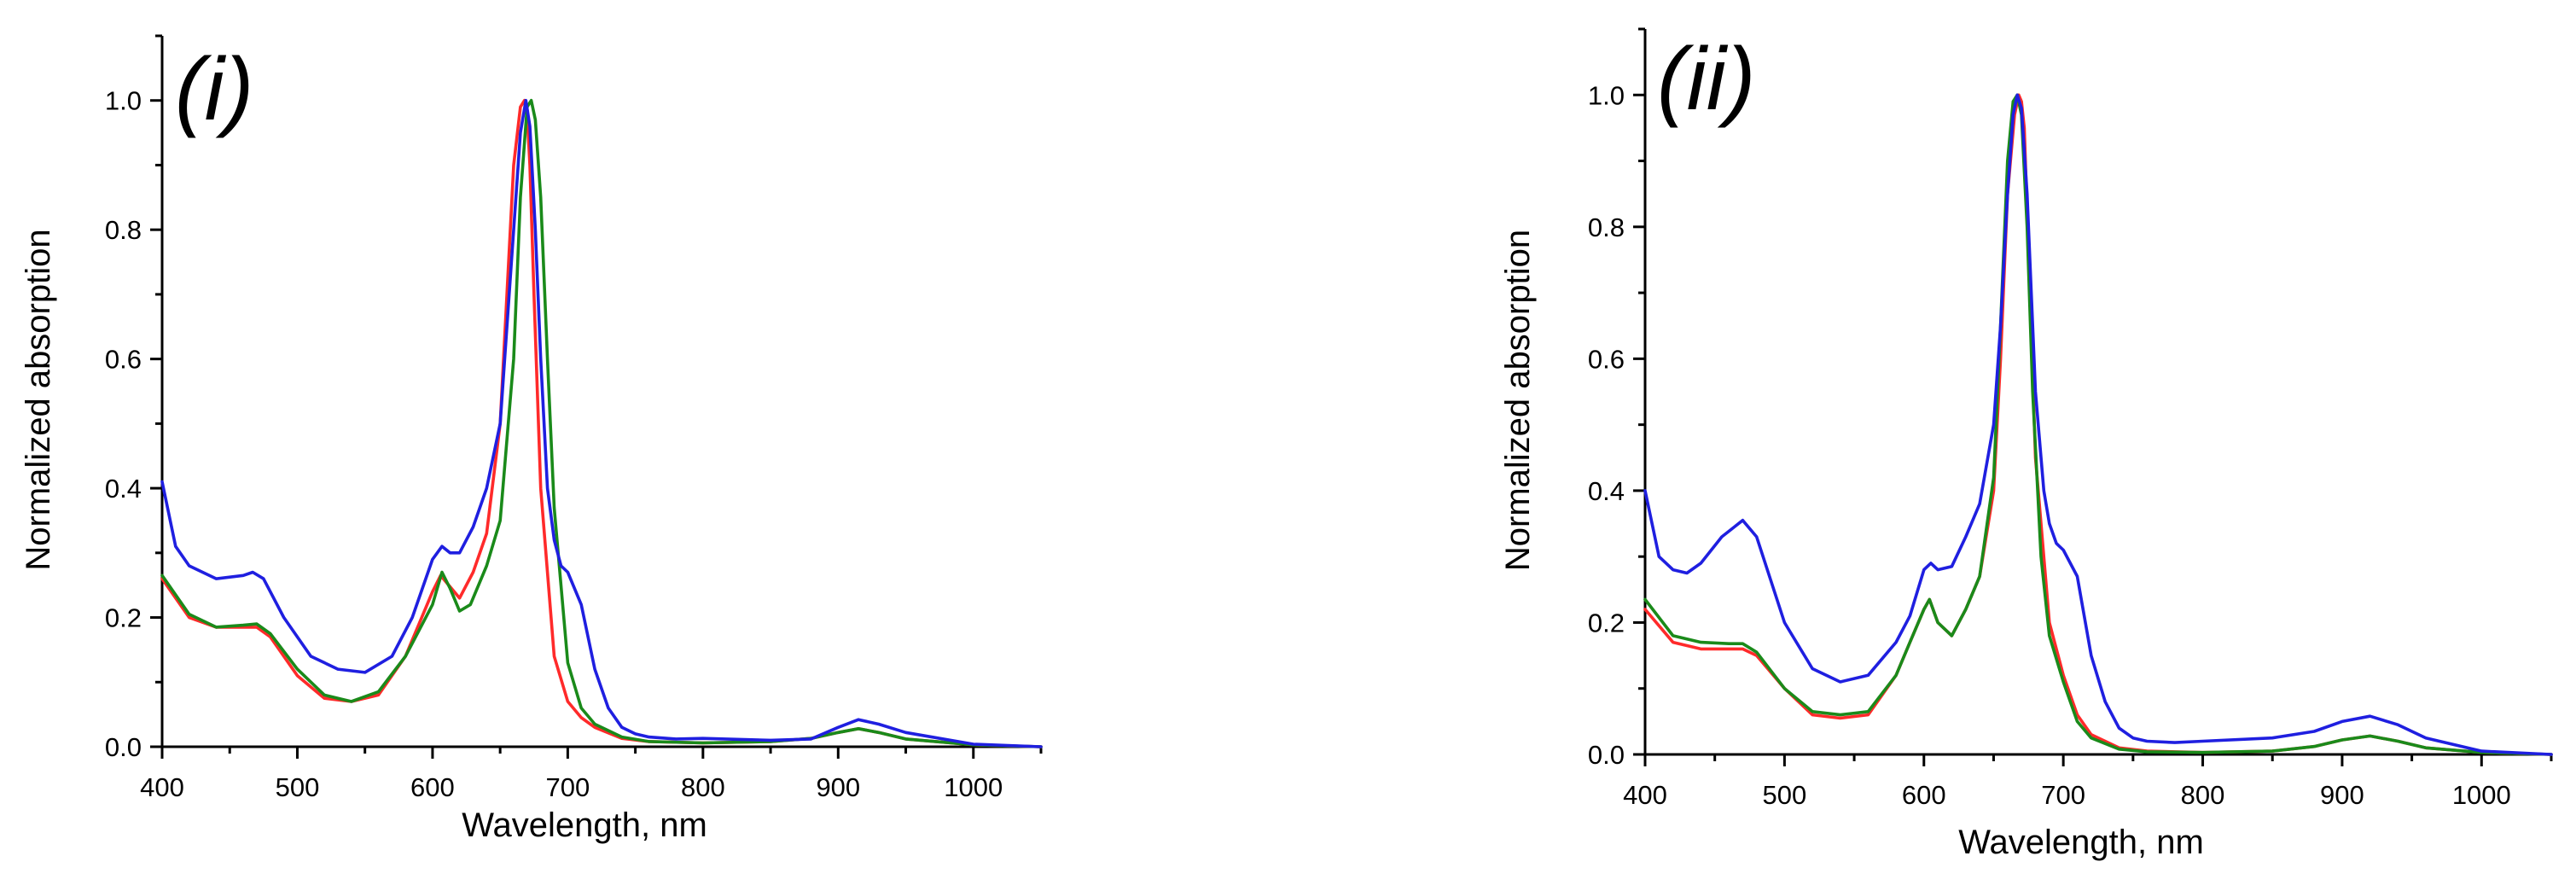  What do you see at coordinates (1706, 80) in the screenshot?
I see `panel-label: (ii)` at bounding box center [1706, 80].